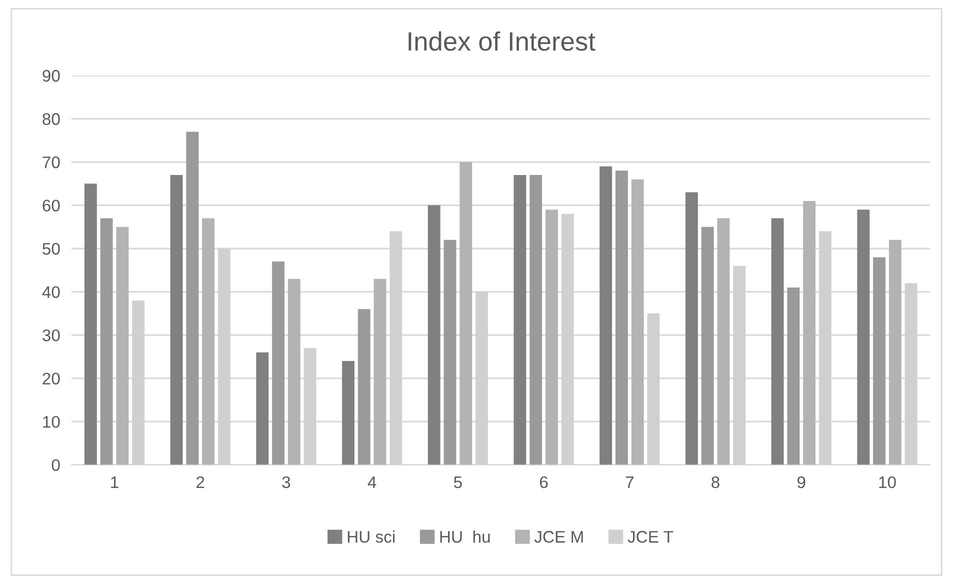 The image size is (954, 581). Describe the element at coordinates (802, 482) in the screenshot. I see `x-tick-label: 9` at that location.